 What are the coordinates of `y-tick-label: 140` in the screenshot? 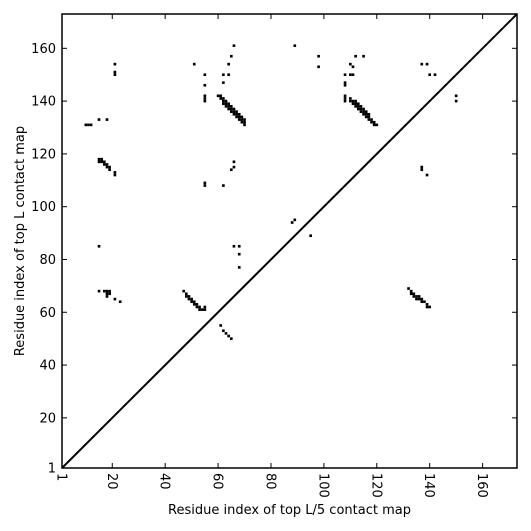 It's located at (43, 102).